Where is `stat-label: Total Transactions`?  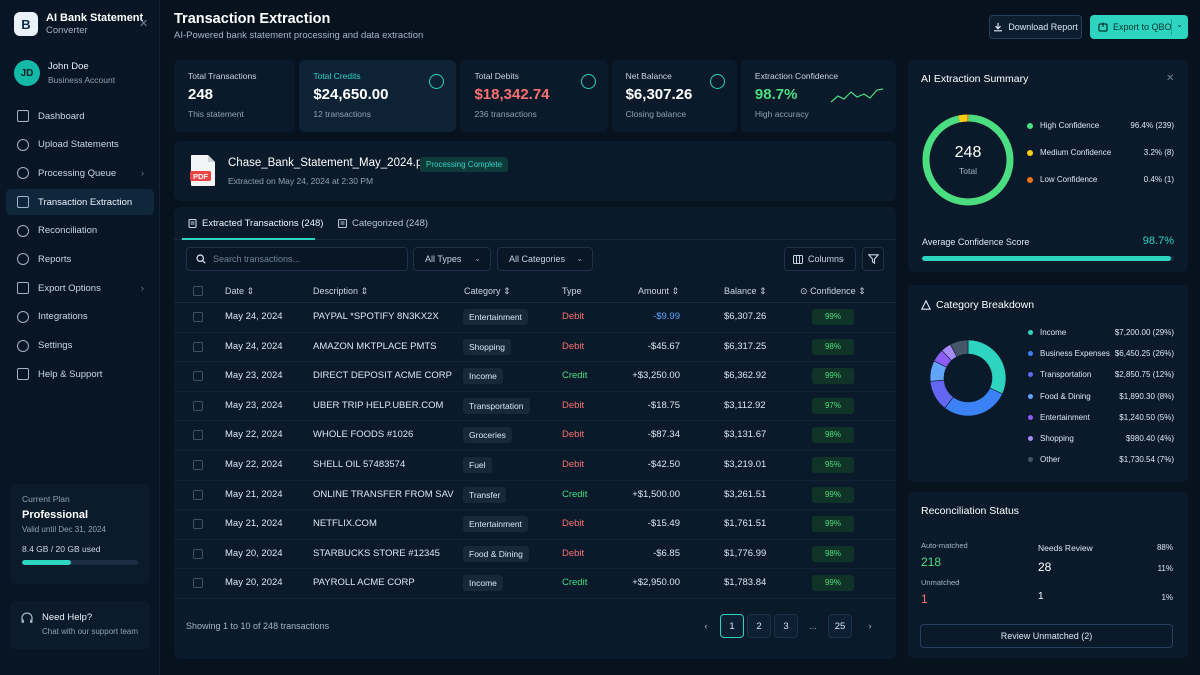 stat-label: Total Transactions is located at coordinates (222, 76).